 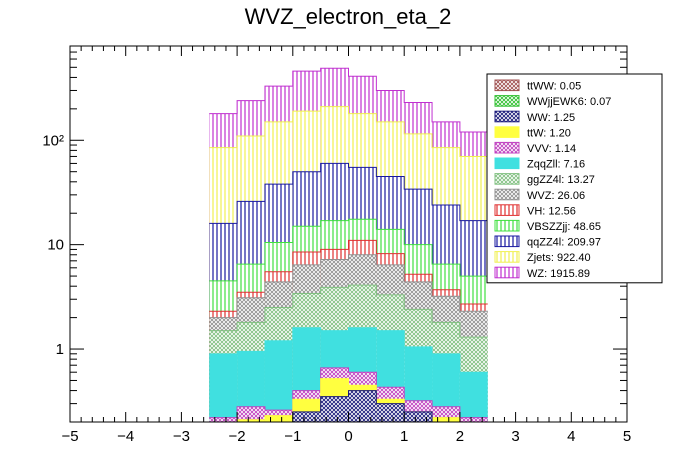 I want to click on outline-vvv, so click(x=348, y=393).